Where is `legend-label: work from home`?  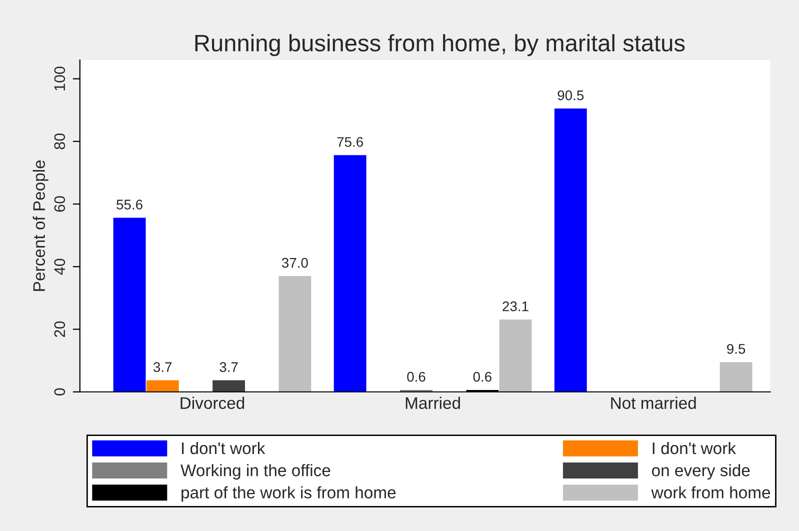
legend-label: work from home is located at coordinates (710, 492).